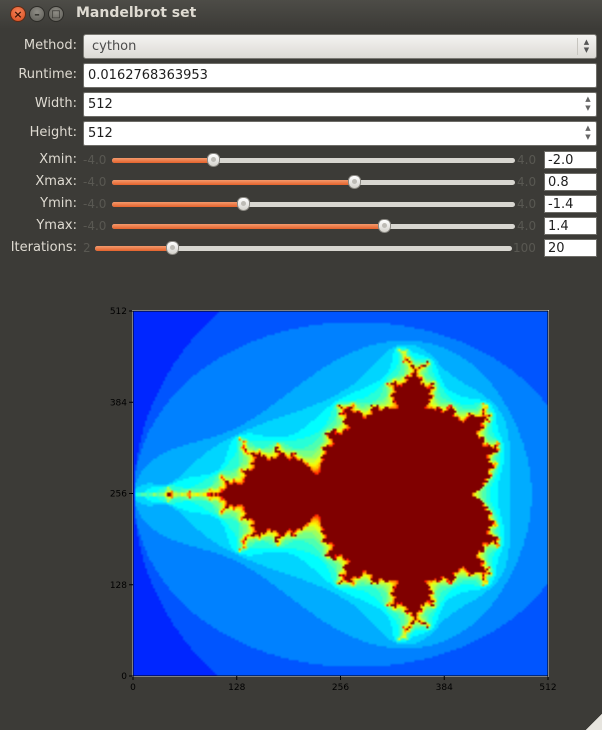 The width and height of the screenshot is (602, 730). What do you see at coordinates (570, 182) in the screenshot?
I see `slider-value-field: 0.8` at bounding box center [570, 182].